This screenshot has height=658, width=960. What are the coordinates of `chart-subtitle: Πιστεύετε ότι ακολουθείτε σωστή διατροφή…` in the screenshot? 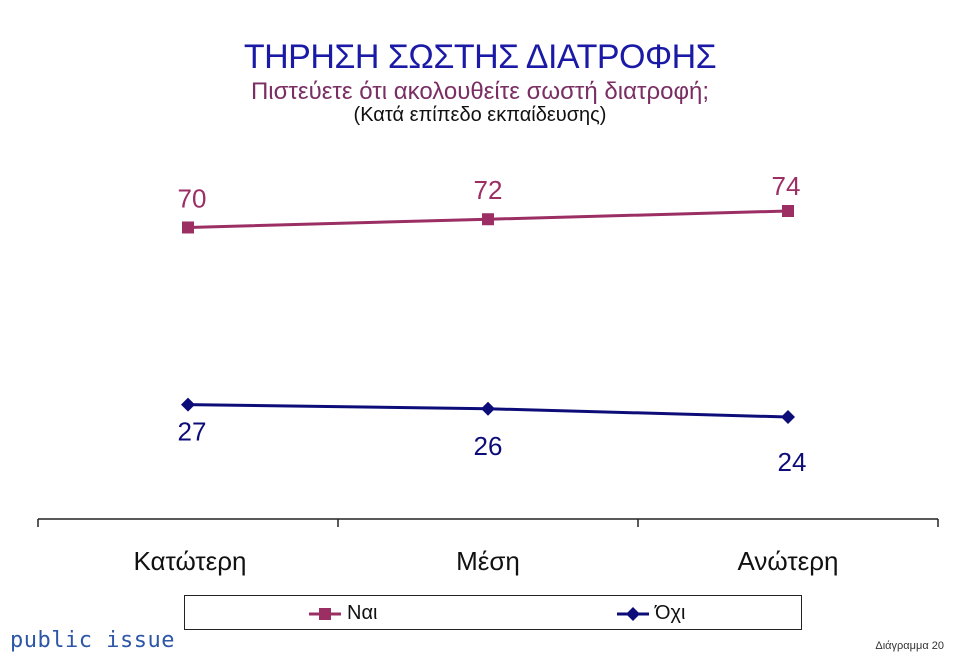 It's located at (480, 91).